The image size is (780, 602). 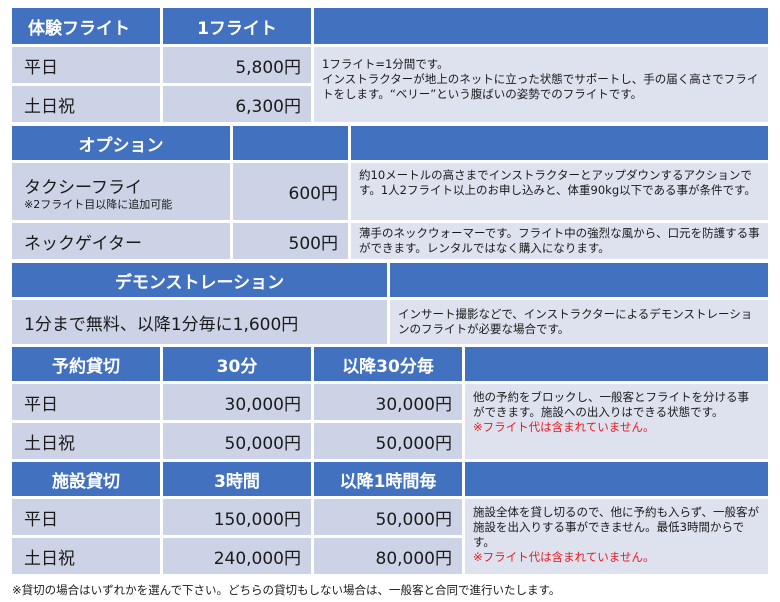 What do you see at coordinates (616, 364) in the screenshot?
I see `reserve-header-empty` at bounding box center [616, 364].